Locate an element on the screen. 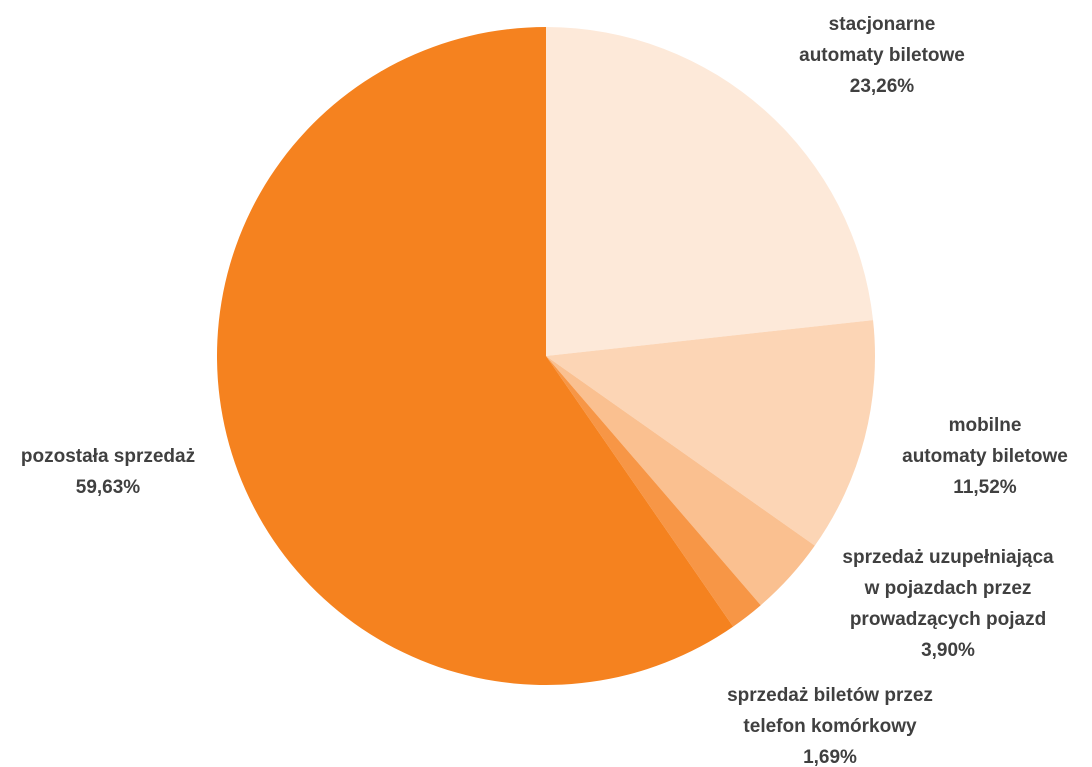  slice-percent-label: 3,90% is located at coordinates (948, 650).